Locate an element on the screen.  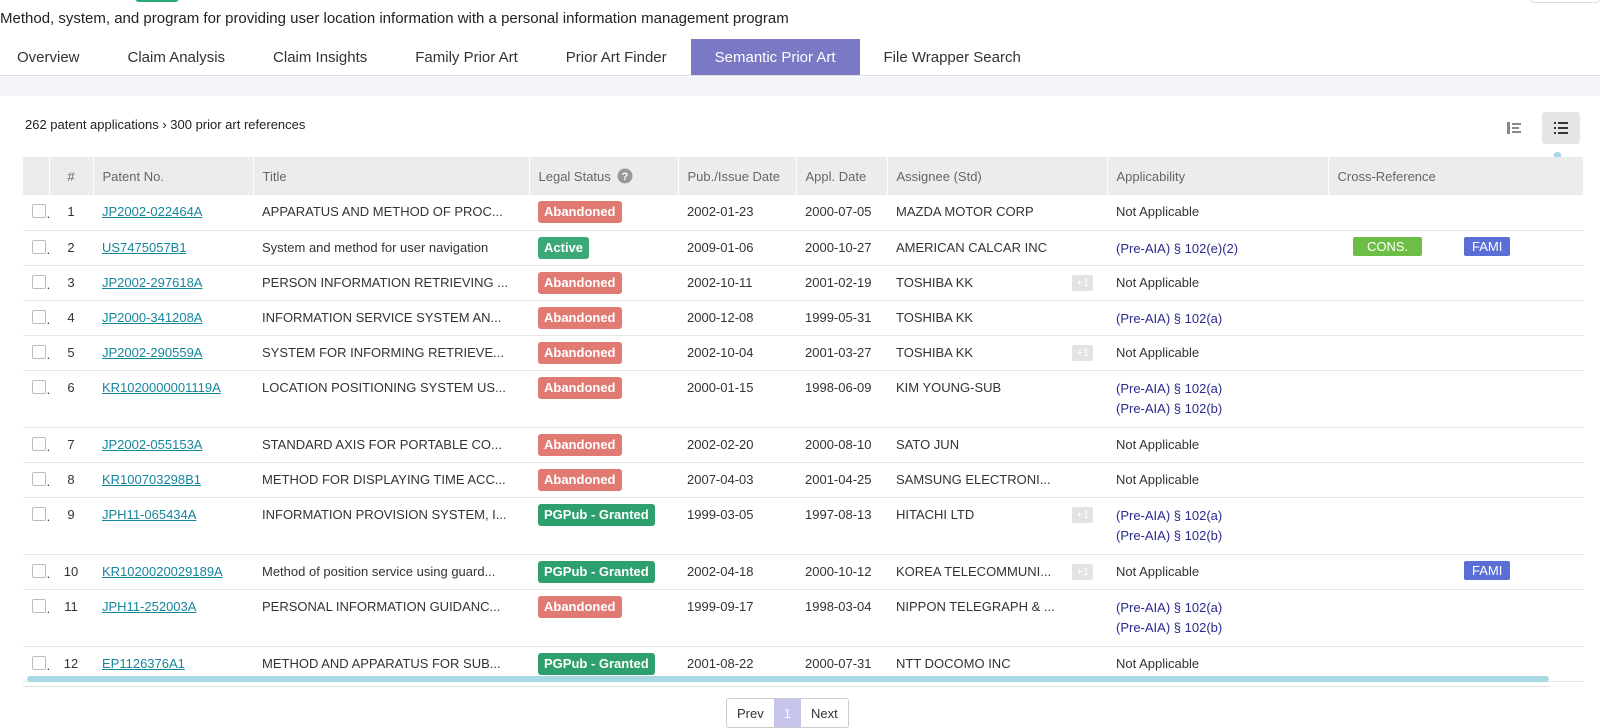
pub-date: 2007-04-03 is located at coordinates (737, 480).